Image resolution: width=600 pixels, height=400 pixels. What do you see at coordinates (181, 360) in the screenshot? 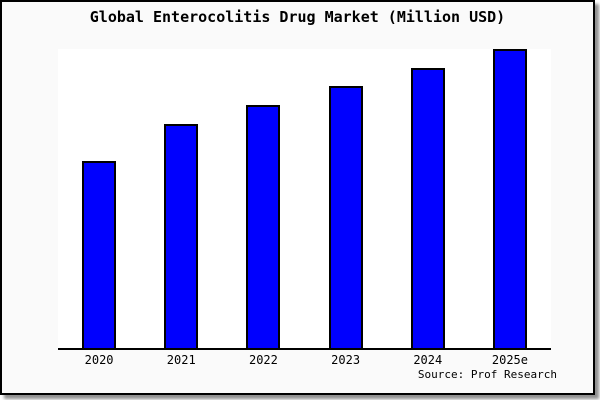
I see `x-tick-label: 2021` at bounding box center [181, 360].